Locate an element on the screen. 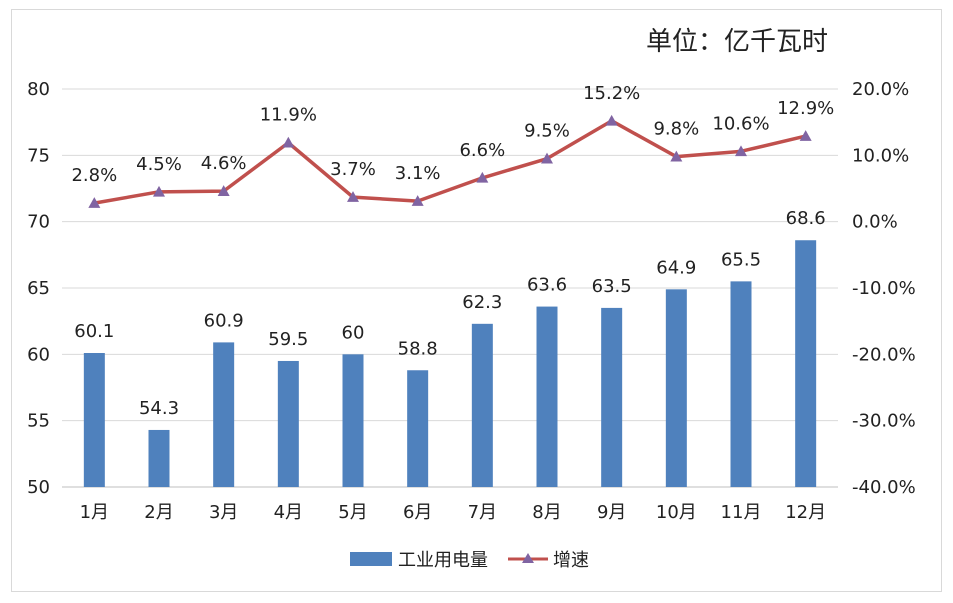 The image size is (953, 603). line-value-label: 9.5% is located at coordinates (547, 131).